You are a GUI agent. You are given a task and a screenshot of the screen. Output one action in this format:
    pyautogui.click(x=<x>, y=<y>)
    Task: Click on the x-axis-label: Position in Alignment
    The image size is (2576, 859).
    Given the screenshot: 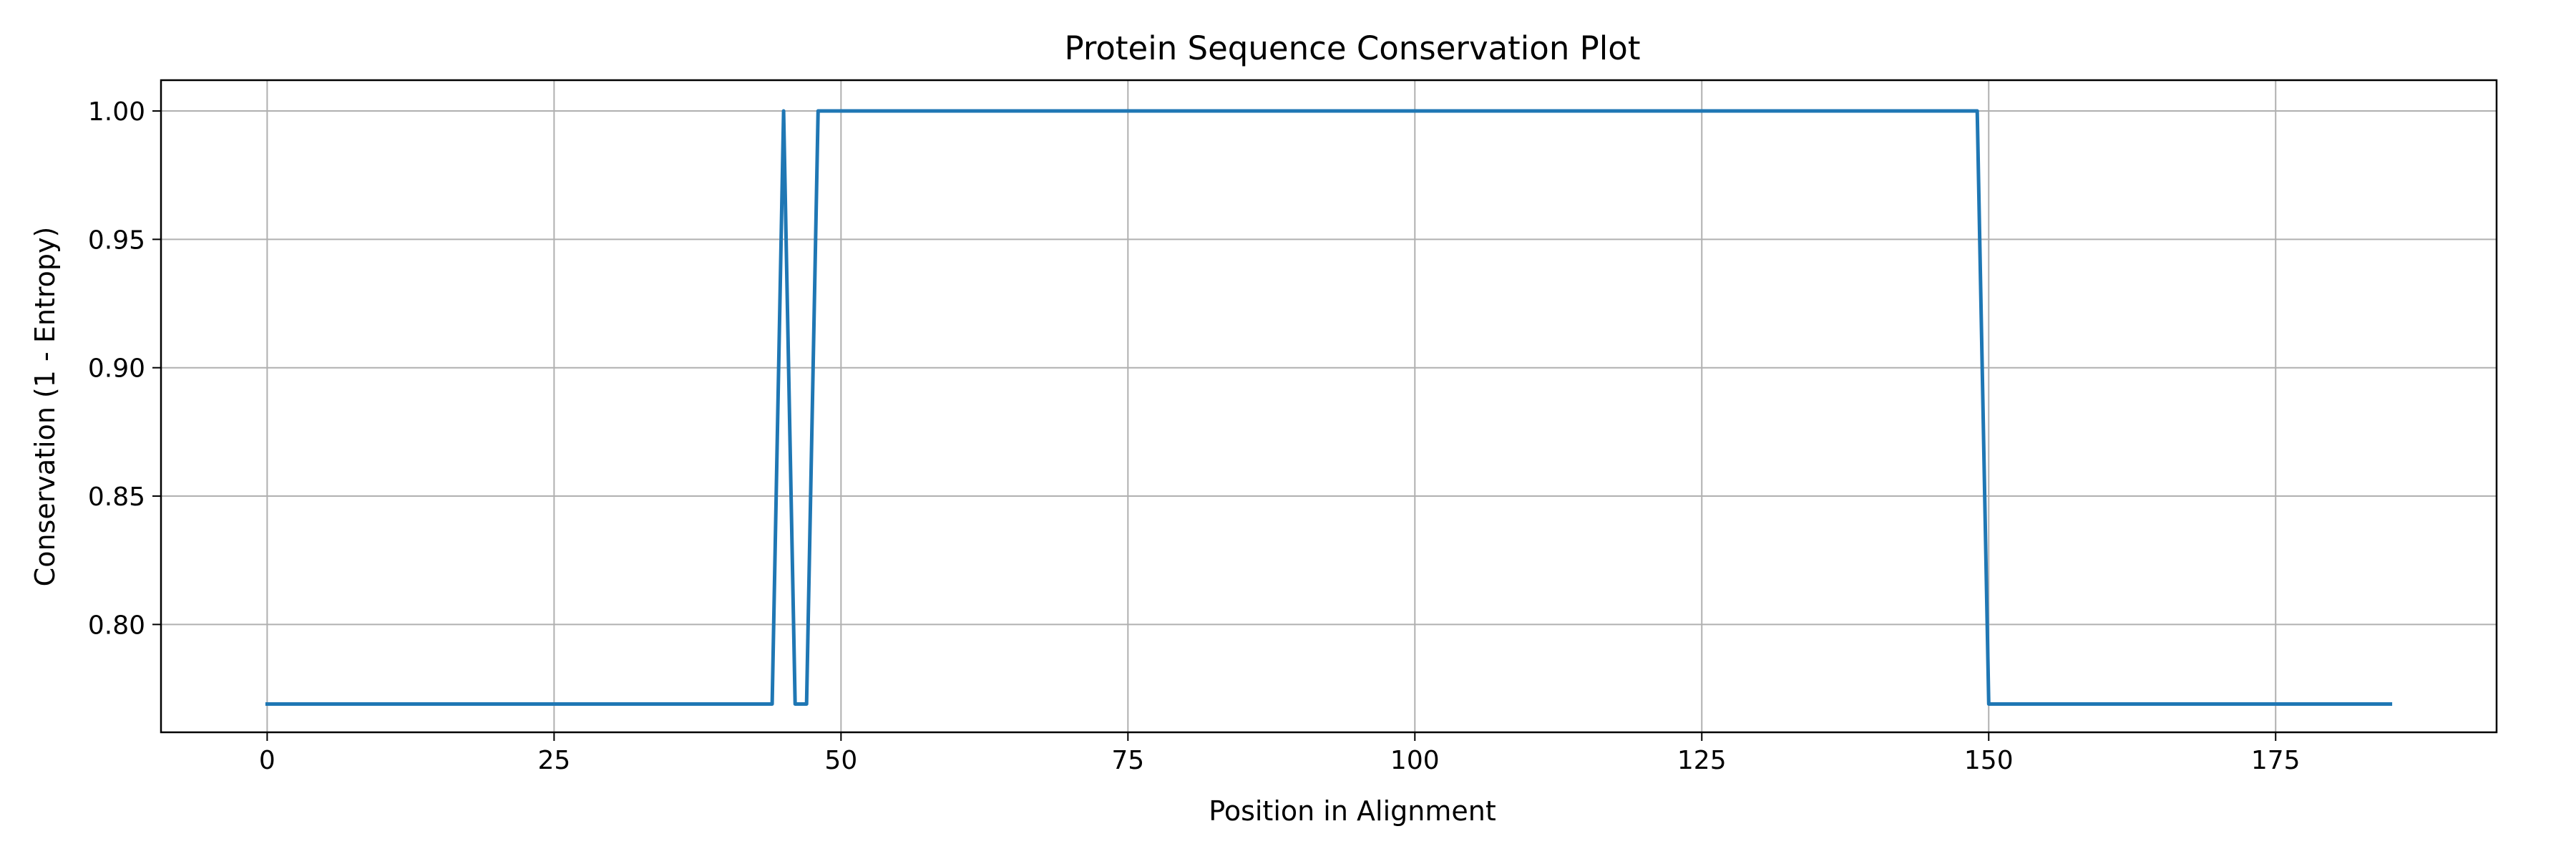 What is the action you would take?
    pyautogui.click(x=1352, y=811)
    